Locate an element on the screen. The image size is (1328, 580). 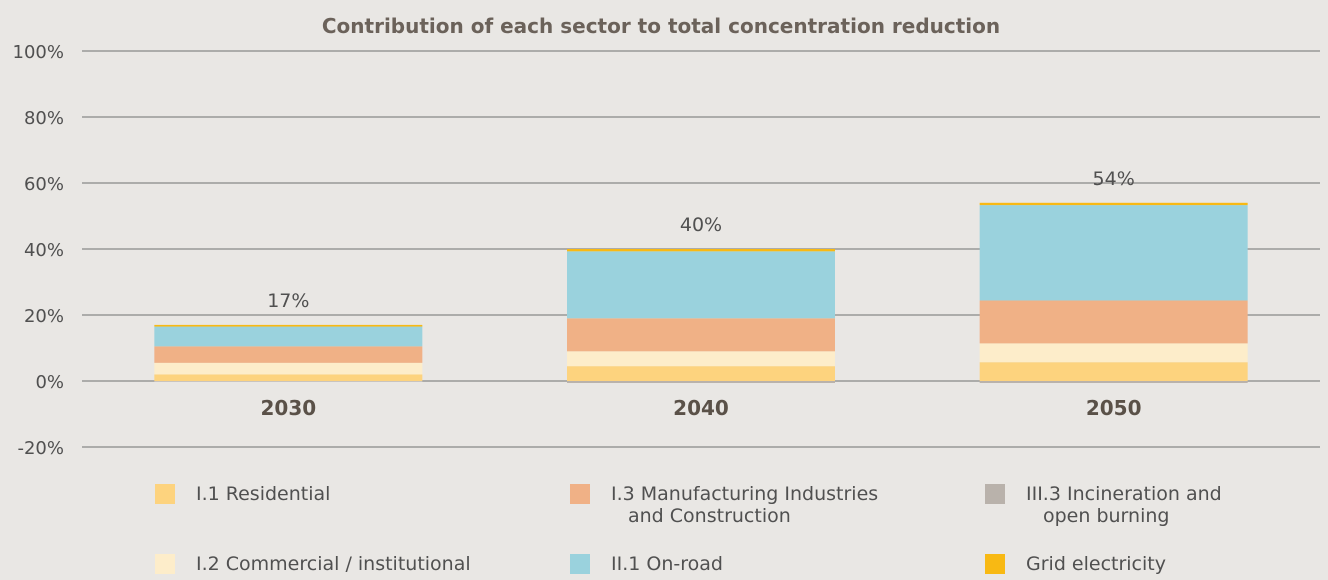
legend-label: Grid electricity is located at coordinates (1096, 564).